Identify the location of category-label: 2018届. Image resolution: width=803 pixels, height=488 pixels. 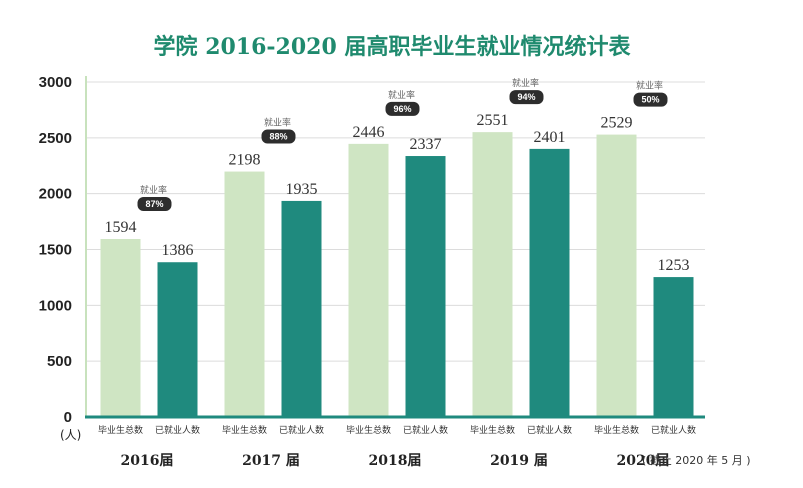
(395, 461).